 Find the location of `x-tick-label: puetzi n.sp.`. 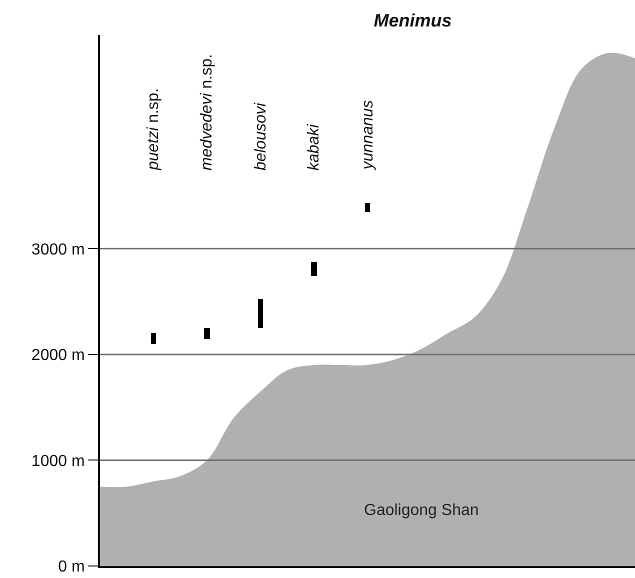

x-tick-label: puetzi n.sp. is located at coordinates (153, 130).